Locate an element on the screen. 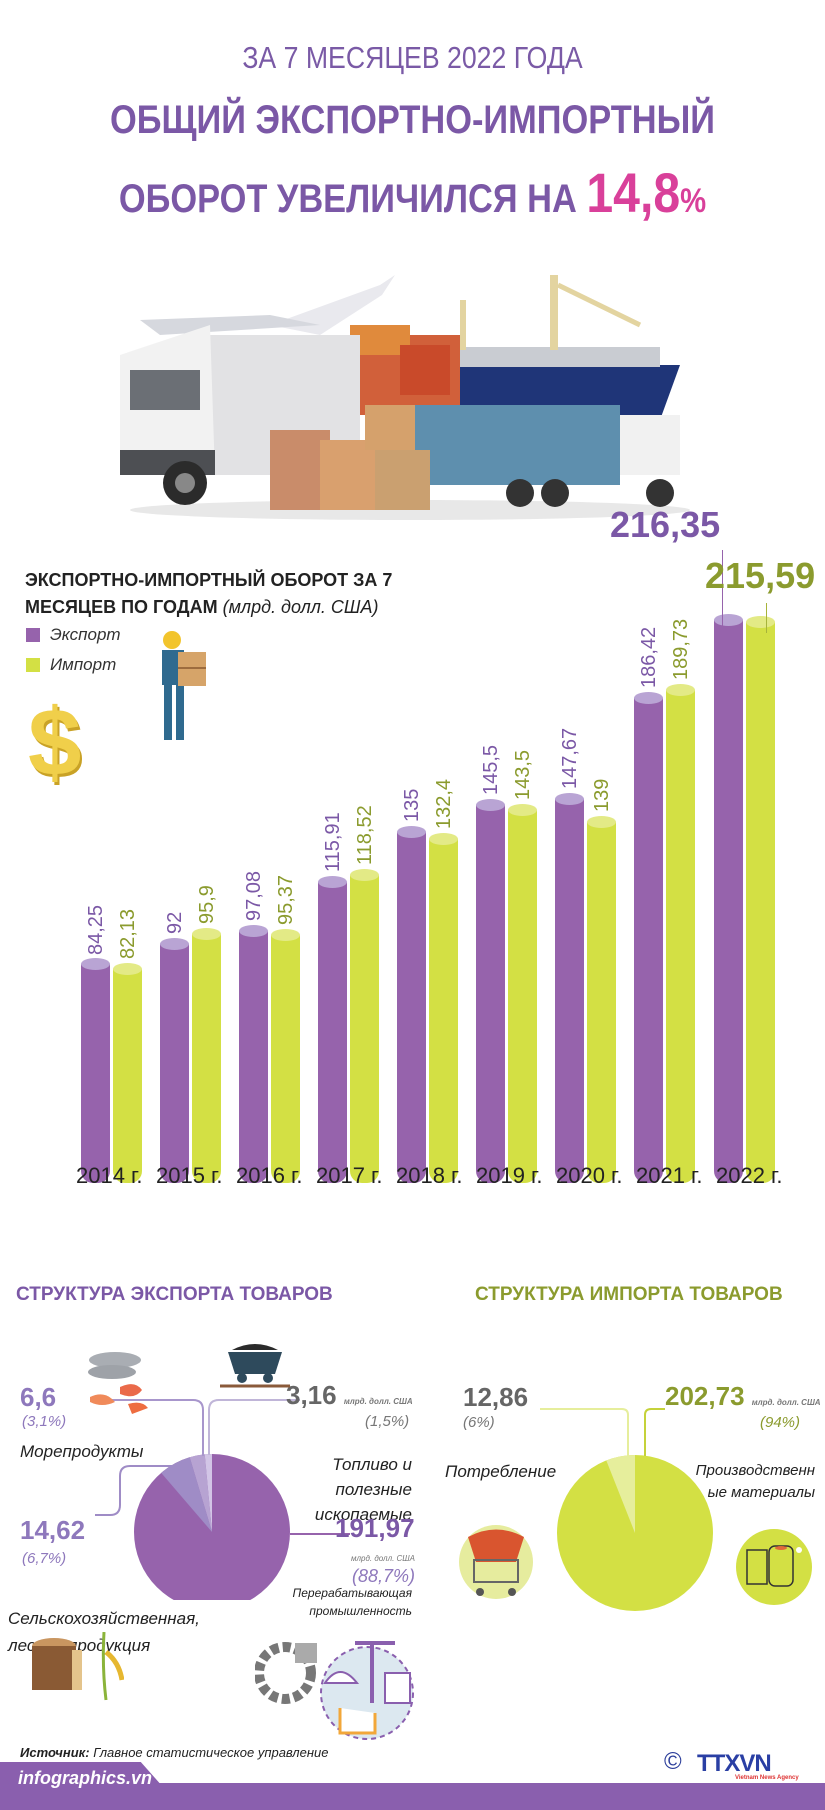 This screenshot has height=1810, width=825. bar-export-2021 is located at coordinates (648, 937).